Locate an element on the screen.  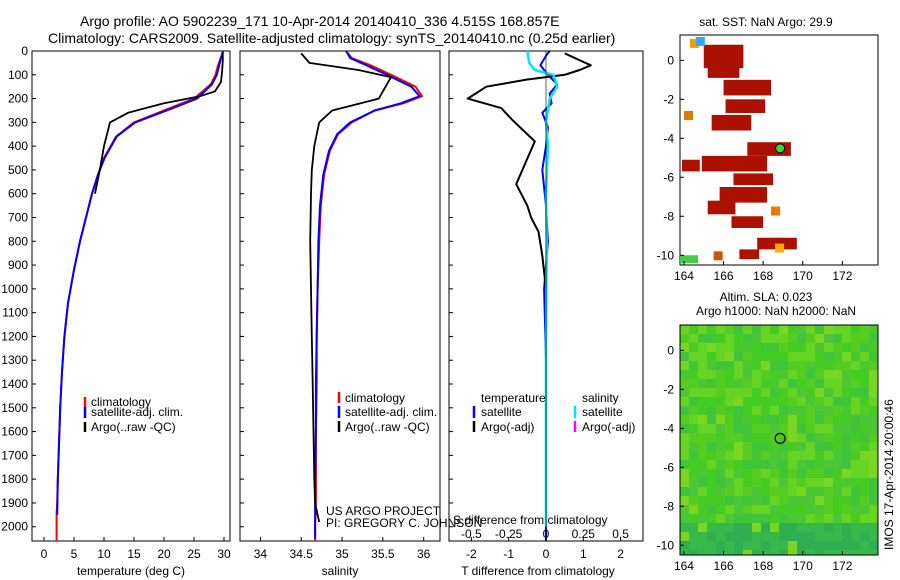
x-tick-label: 25 is located at coordinates (194, 554).